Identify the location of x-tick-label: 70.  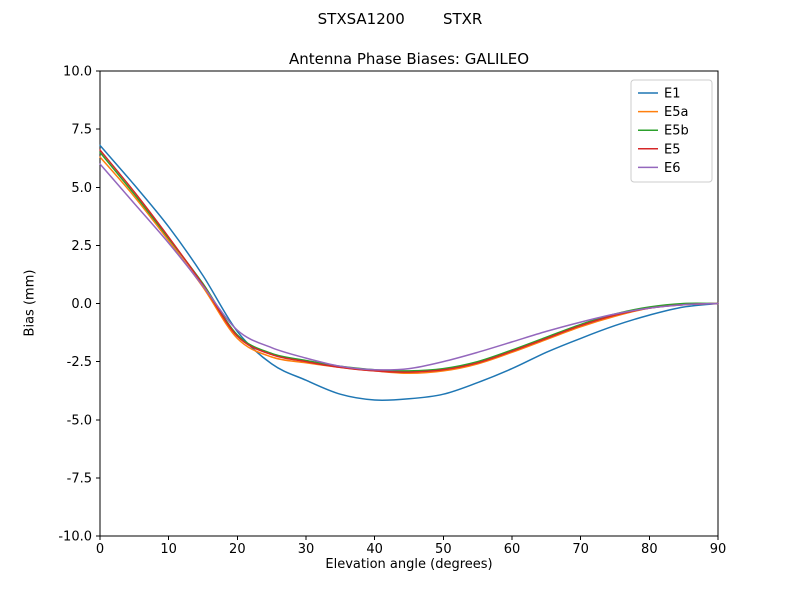
(580, 549).